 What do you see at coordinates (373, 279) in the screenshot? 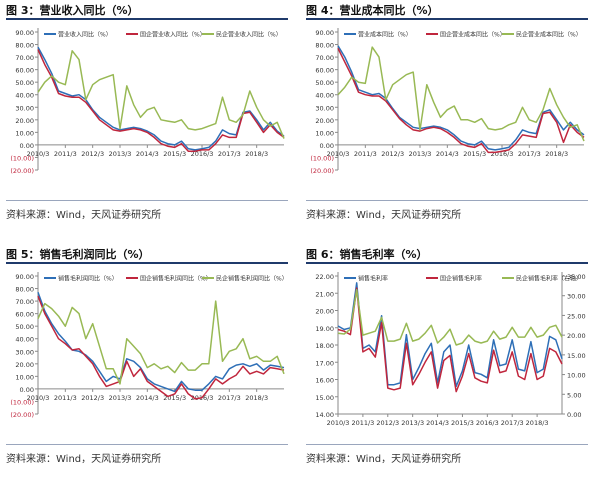
I see `legend-label: 销售毛利率` at bounding box center [373, 279].